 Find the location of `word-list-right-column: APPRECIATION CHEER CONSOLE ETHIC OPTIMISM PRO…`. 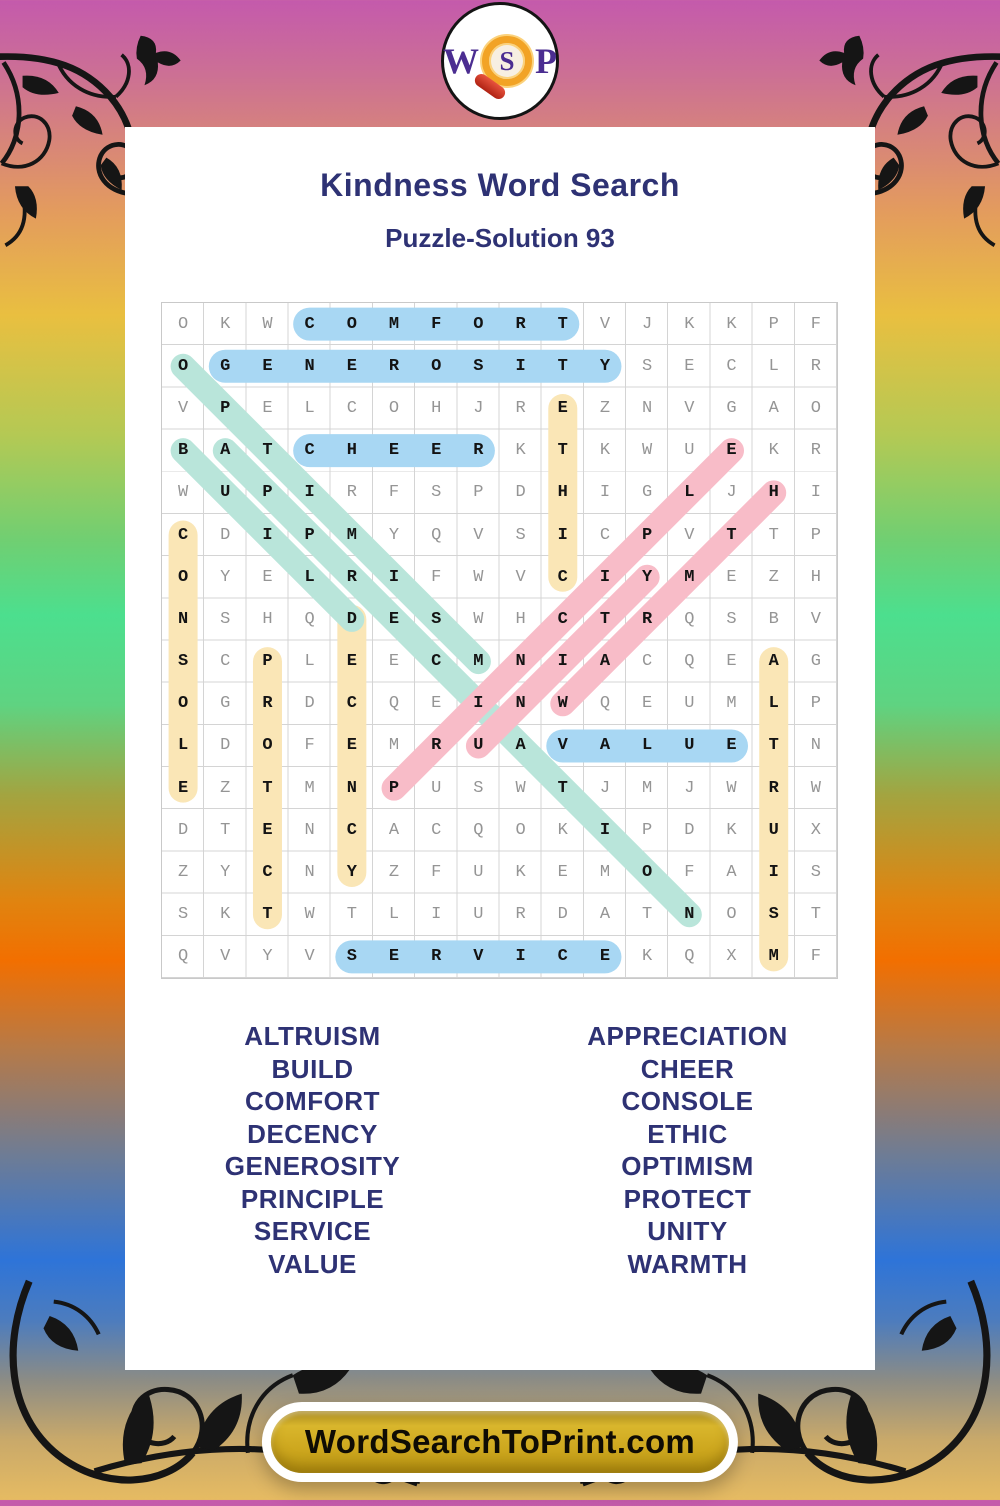

word-list-right-column: APPRECIATION CHEER CONSOLE ETHIC OPTIMISM PRO… is located at coordinates (687, 1150).